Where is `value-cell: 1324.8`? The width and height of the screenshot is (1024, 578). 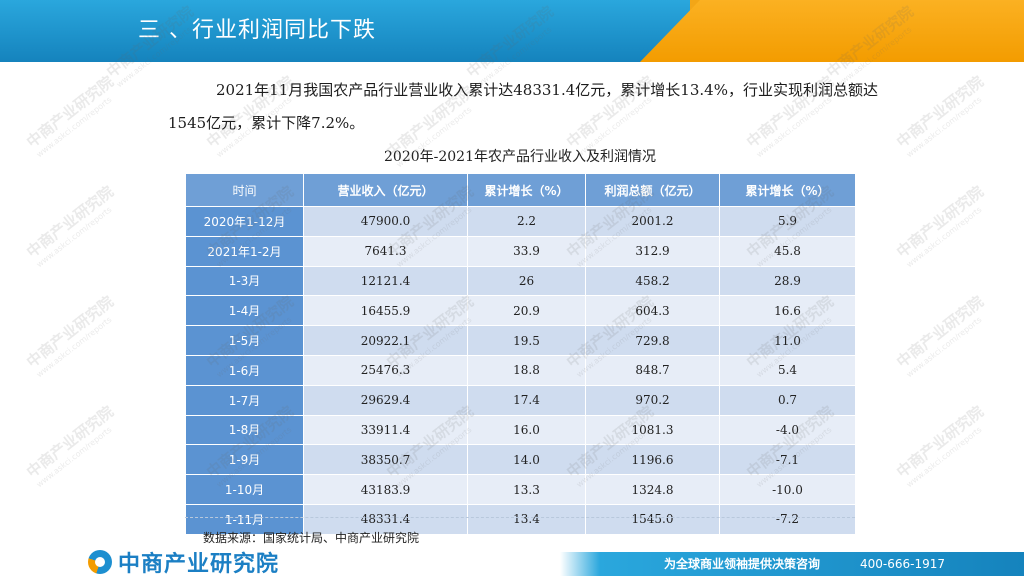 value-cell: 1324.8 is located at coordinates (652, 489).